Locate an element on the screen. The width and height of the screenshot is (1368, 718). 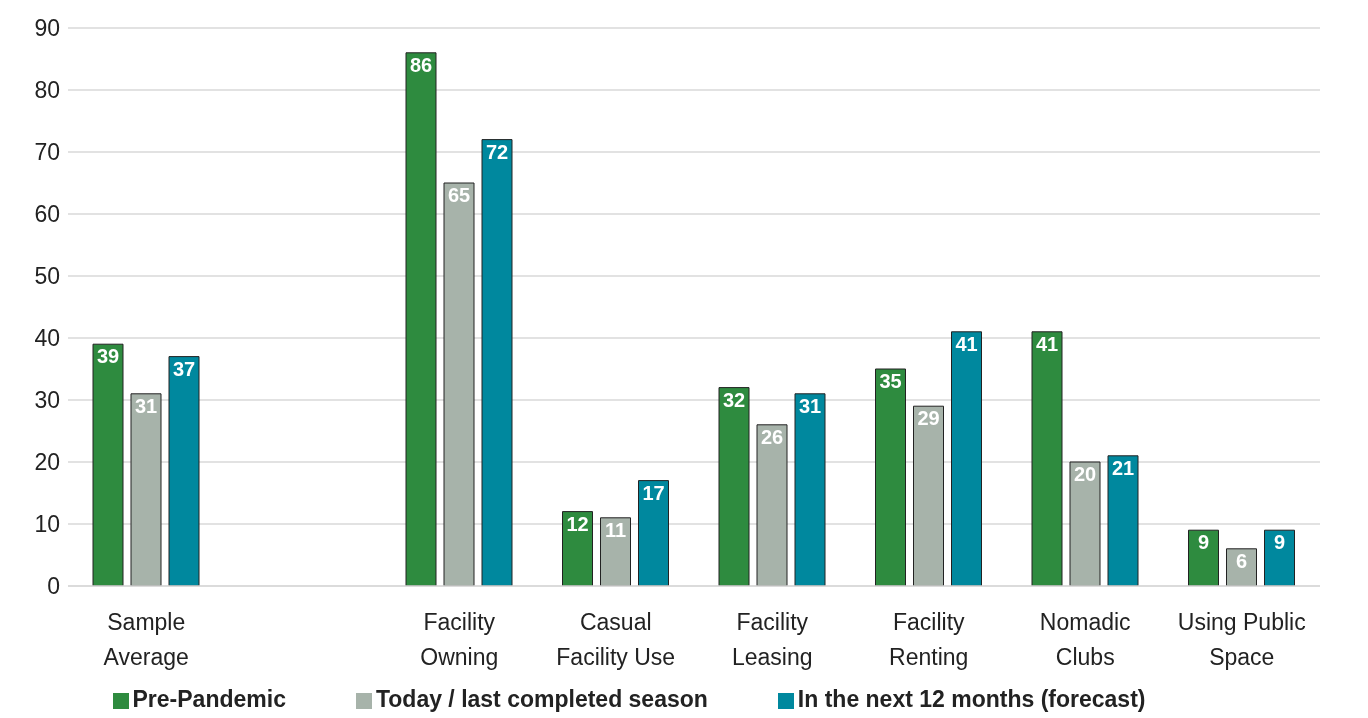
data-label: 20 is located at coordinates (1085, 474).